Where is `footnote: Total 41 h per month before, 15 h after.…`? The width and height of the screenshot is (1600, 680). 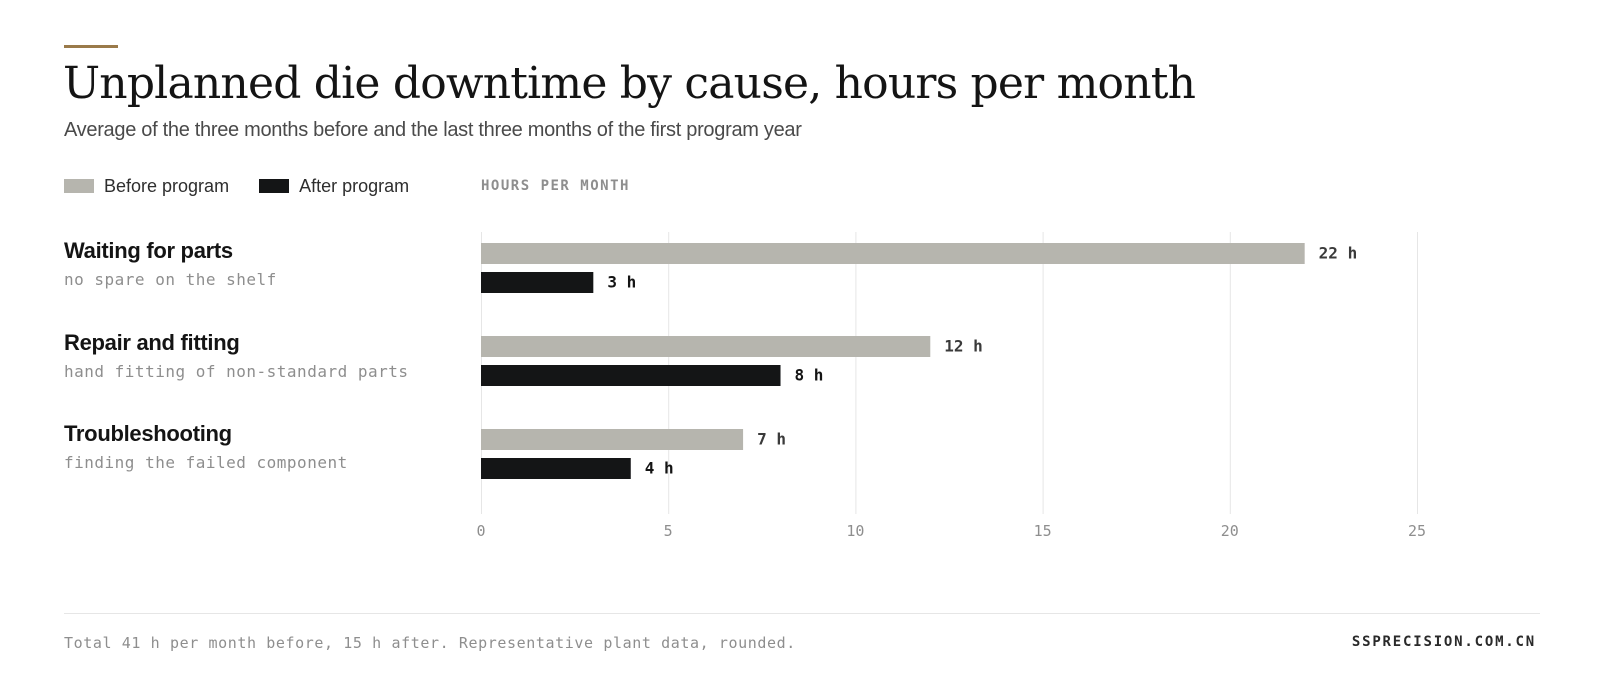 footnote: Total 41 h per month before, 15 h after.… is located at coordinates (430, 643).